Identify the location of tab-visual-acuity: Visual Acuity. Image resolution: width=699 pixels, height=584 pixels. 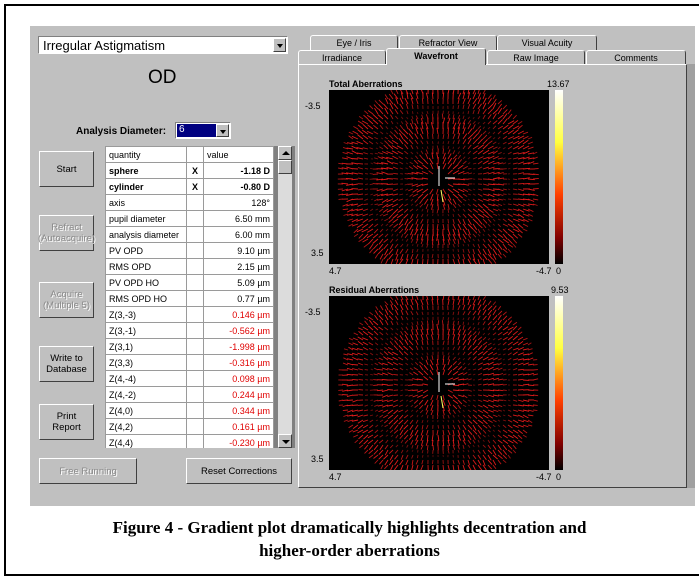
(547, 42).